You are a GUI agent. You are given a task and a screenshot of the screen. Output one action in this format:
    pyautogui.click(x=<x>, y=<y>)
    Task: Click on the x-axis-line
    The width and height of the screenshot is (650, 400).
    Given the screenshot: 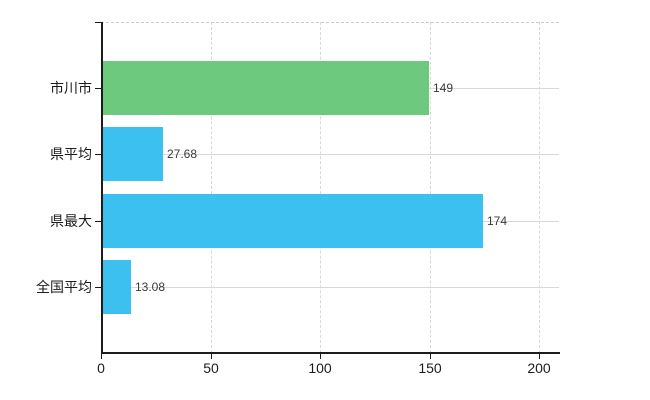 What is the action you would take?
    pyautogui.click(x=330, y=353)
    